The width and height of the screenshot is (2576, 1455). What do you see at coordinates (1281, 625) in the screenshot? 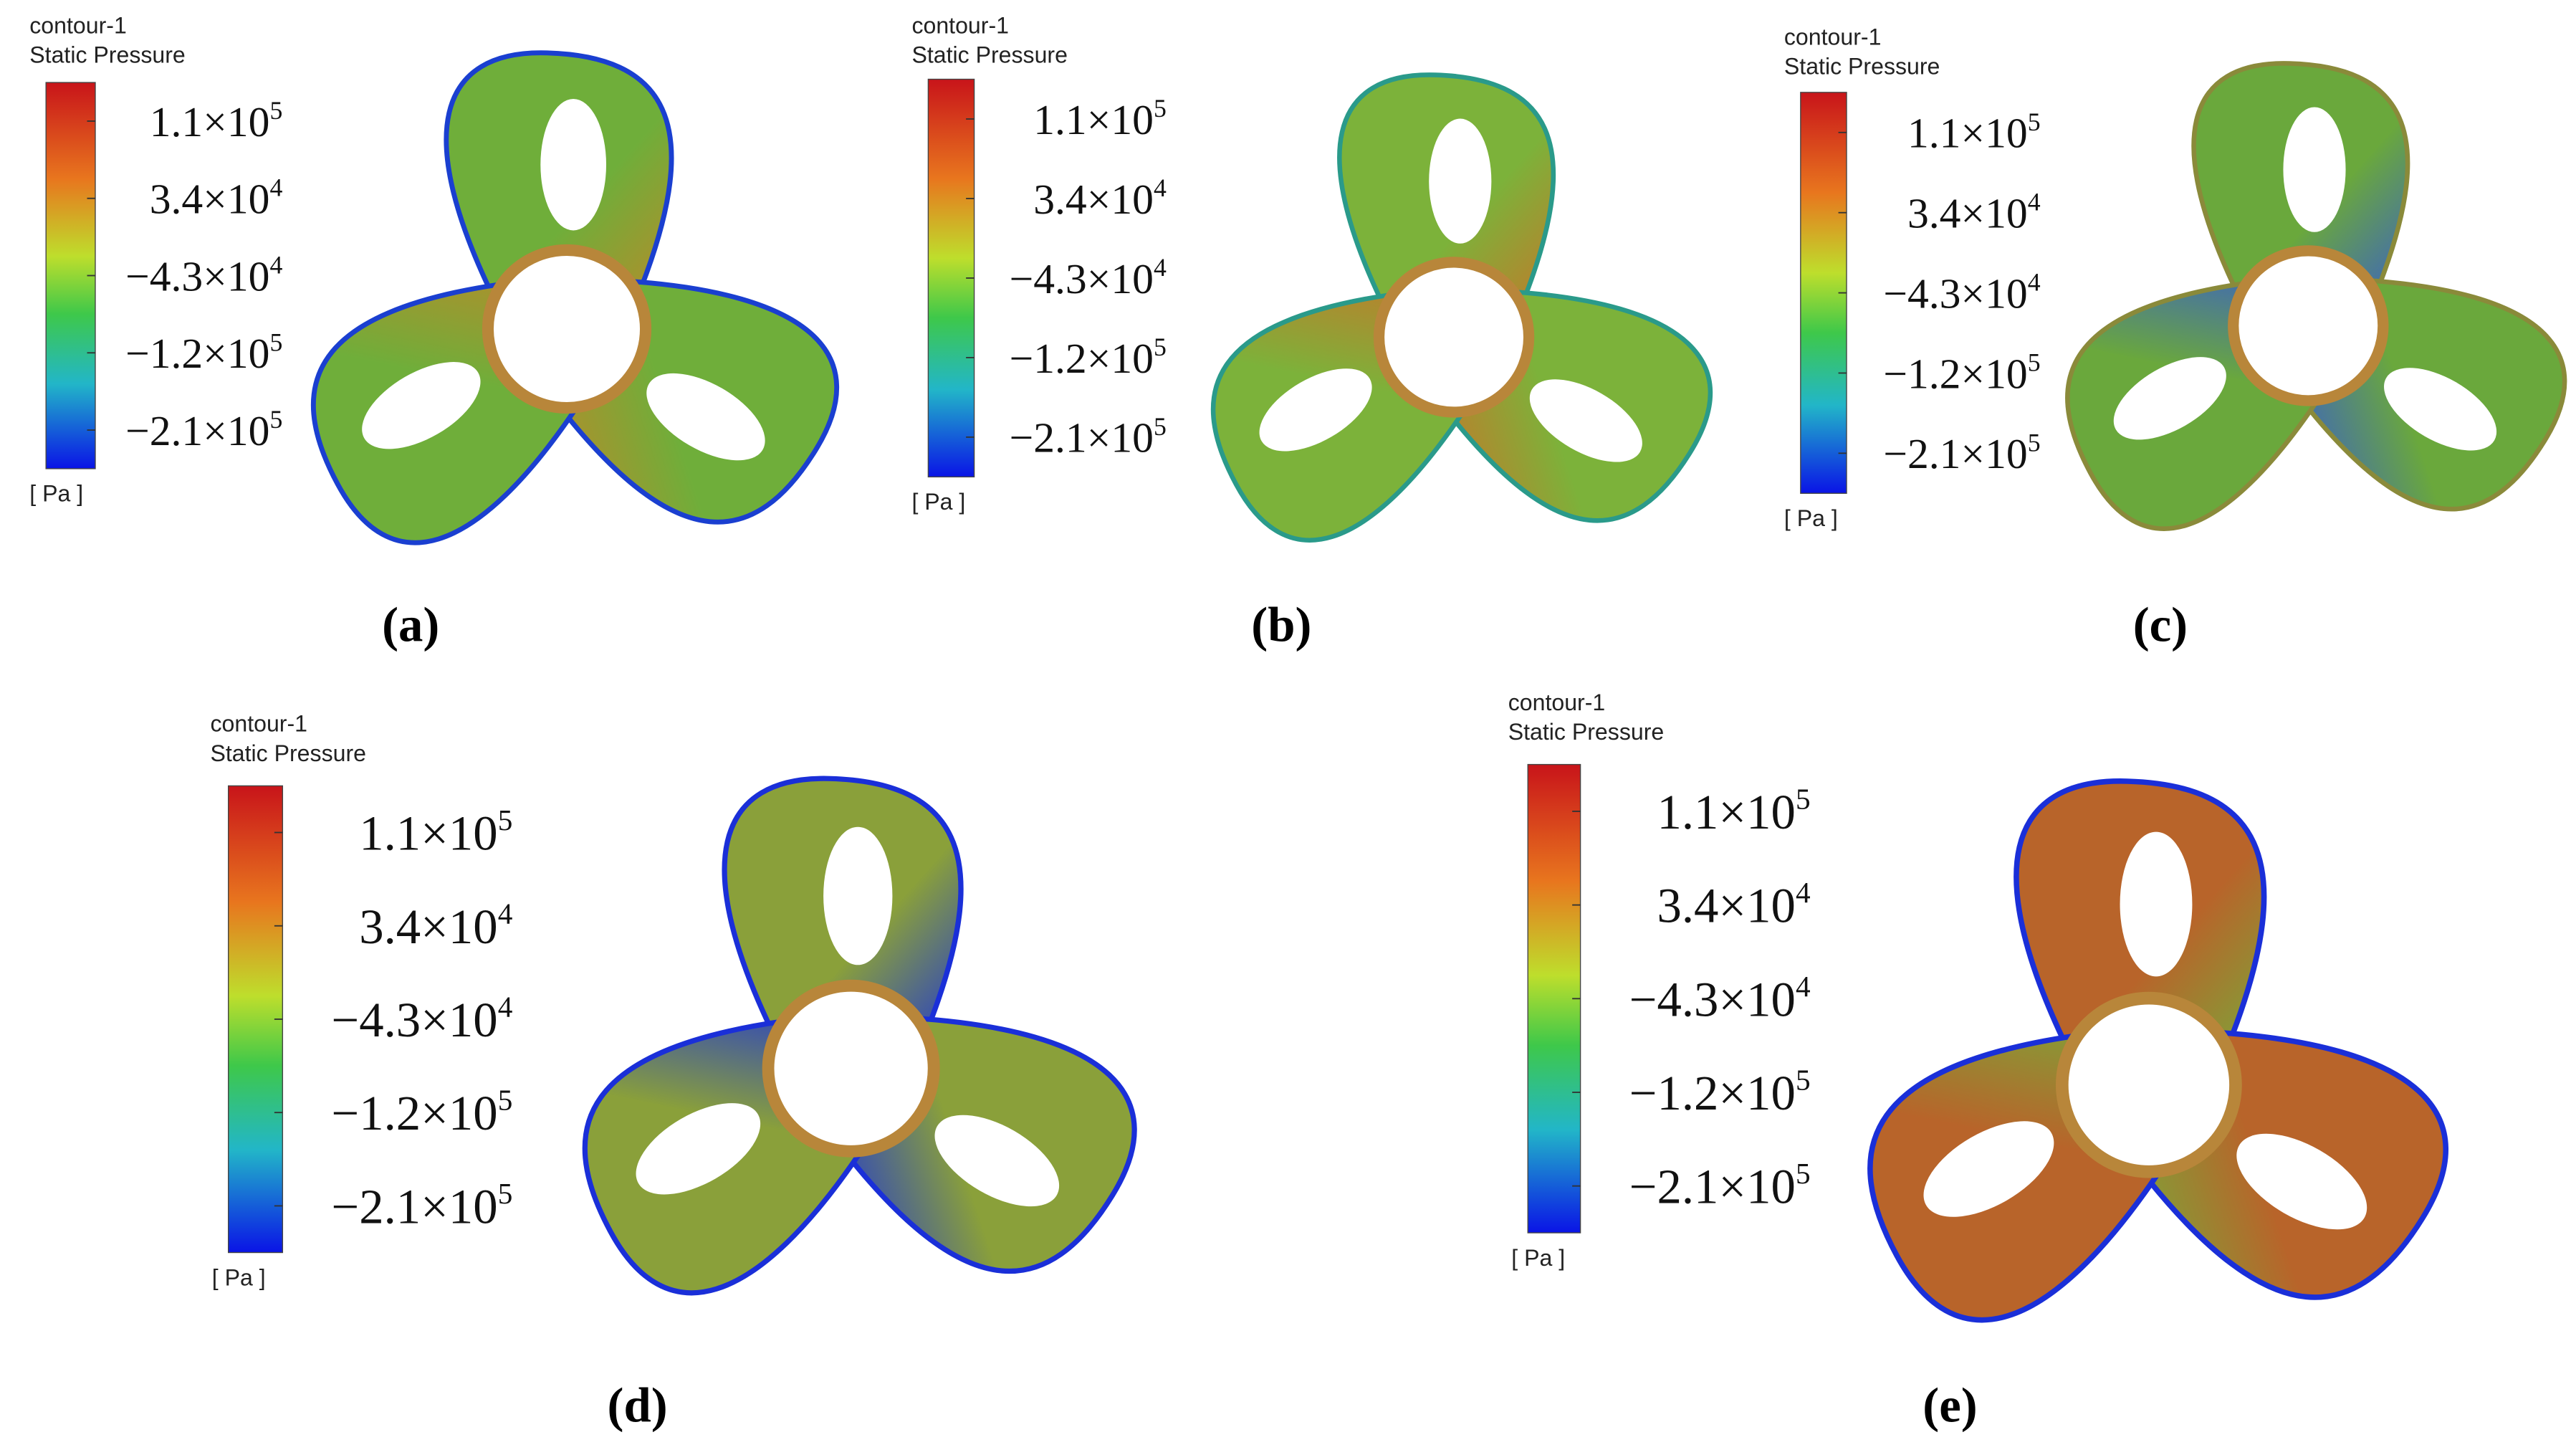
I see `caption: (b)` at bounding box center [1281, 625].